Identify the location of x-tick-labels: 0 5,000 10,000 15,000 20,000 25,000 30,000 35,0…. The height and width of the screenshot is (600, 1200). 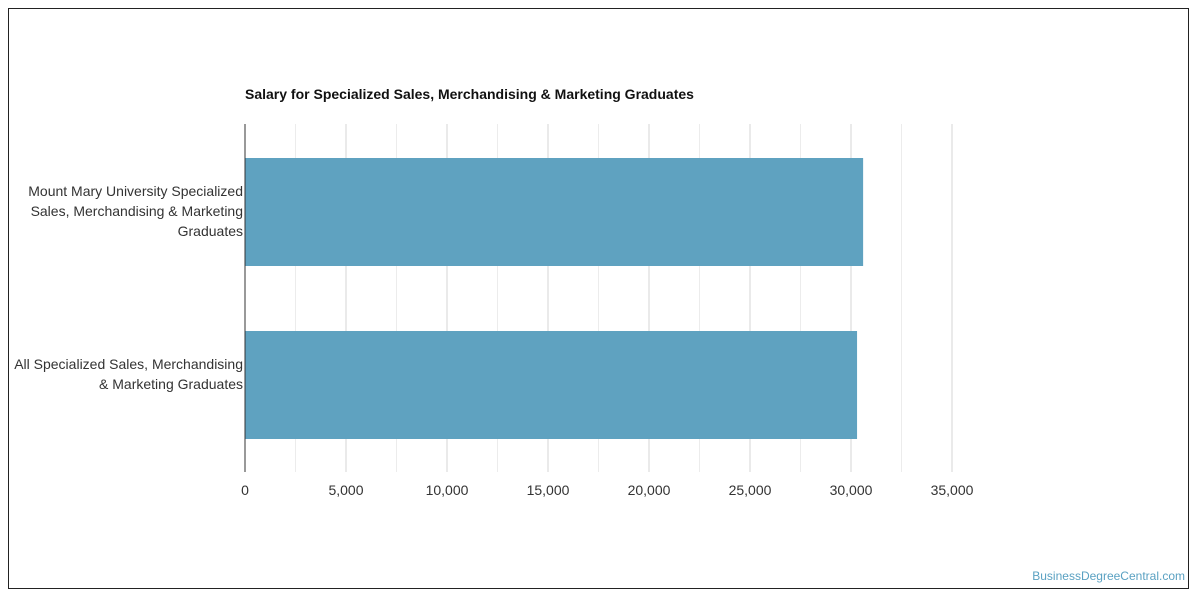
(607, 490).